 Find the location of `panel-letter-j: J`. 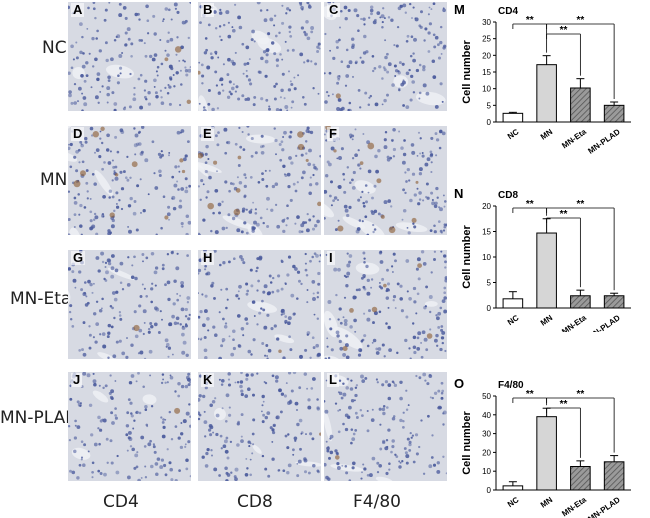

panel-letter-j: J is located at coordinates (77, 379).